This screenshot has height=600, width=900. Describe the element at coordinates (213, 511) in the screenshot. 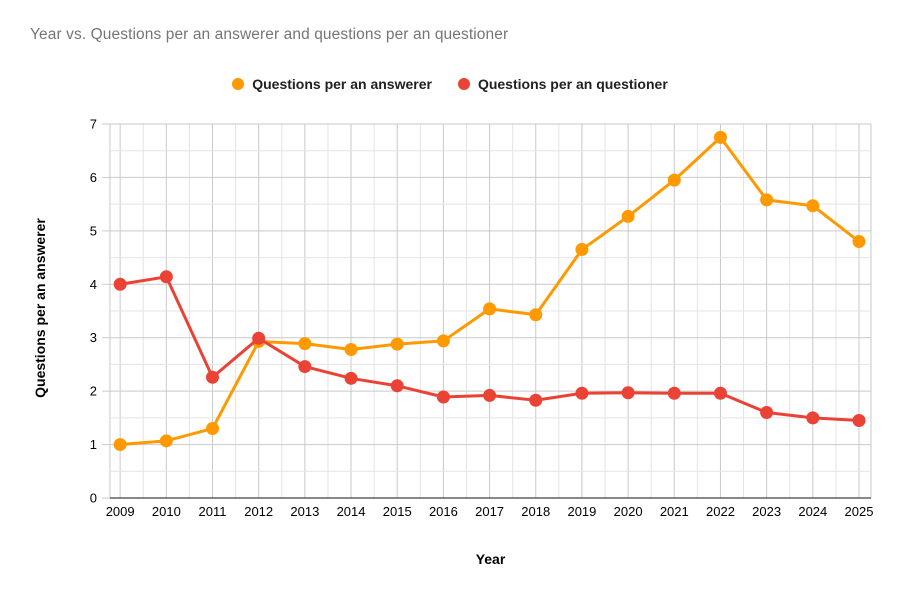

I see `x-tick-label: 2011` at that location.